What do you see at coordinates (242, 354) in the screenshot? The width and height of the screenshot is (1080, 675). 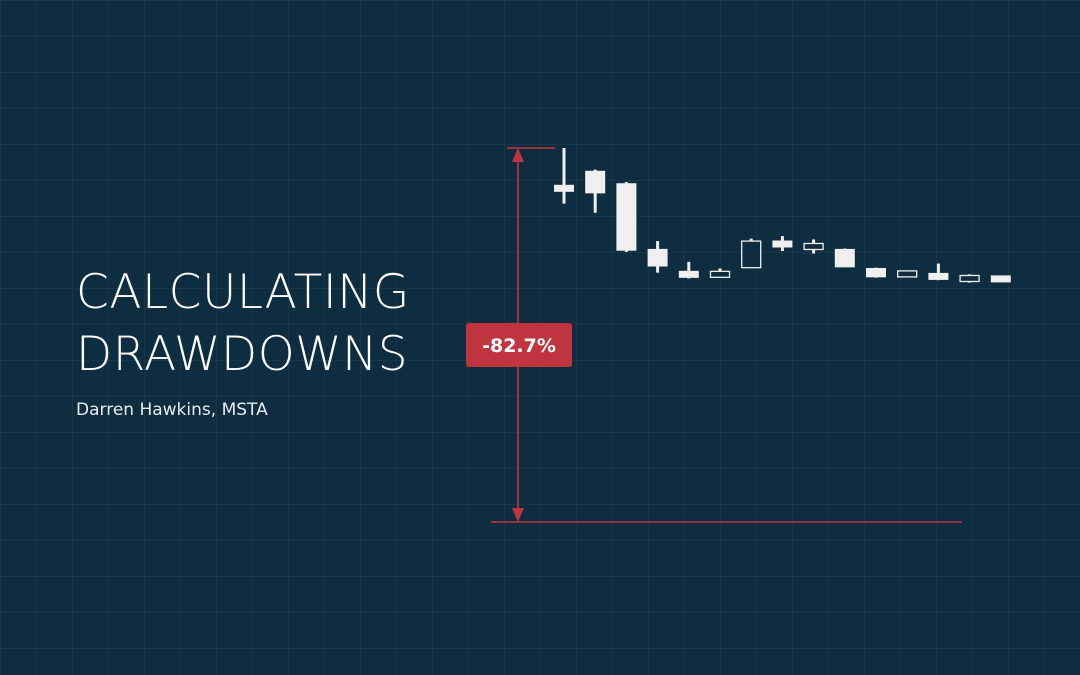 I see `title-line-2: DRAWDOWNS` at bounding box center [242, 354].